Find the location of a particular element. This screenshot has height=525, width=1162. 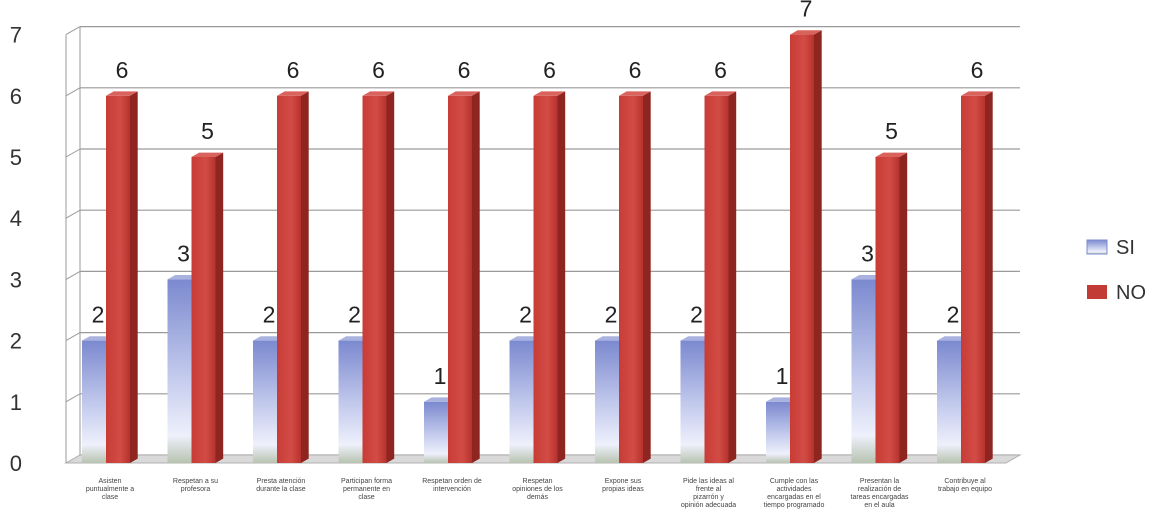

category-label: Presta atención durante la clase is located at coordinates (281, 485).